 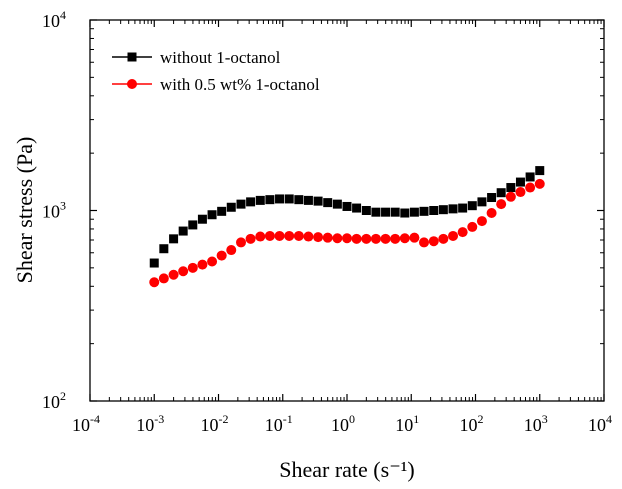 What do you see at coordinates (346, 469) in the screenshot?
I see `x-axis-title: Shear rate (s⁻¹)` at bounding box center [346, 469].